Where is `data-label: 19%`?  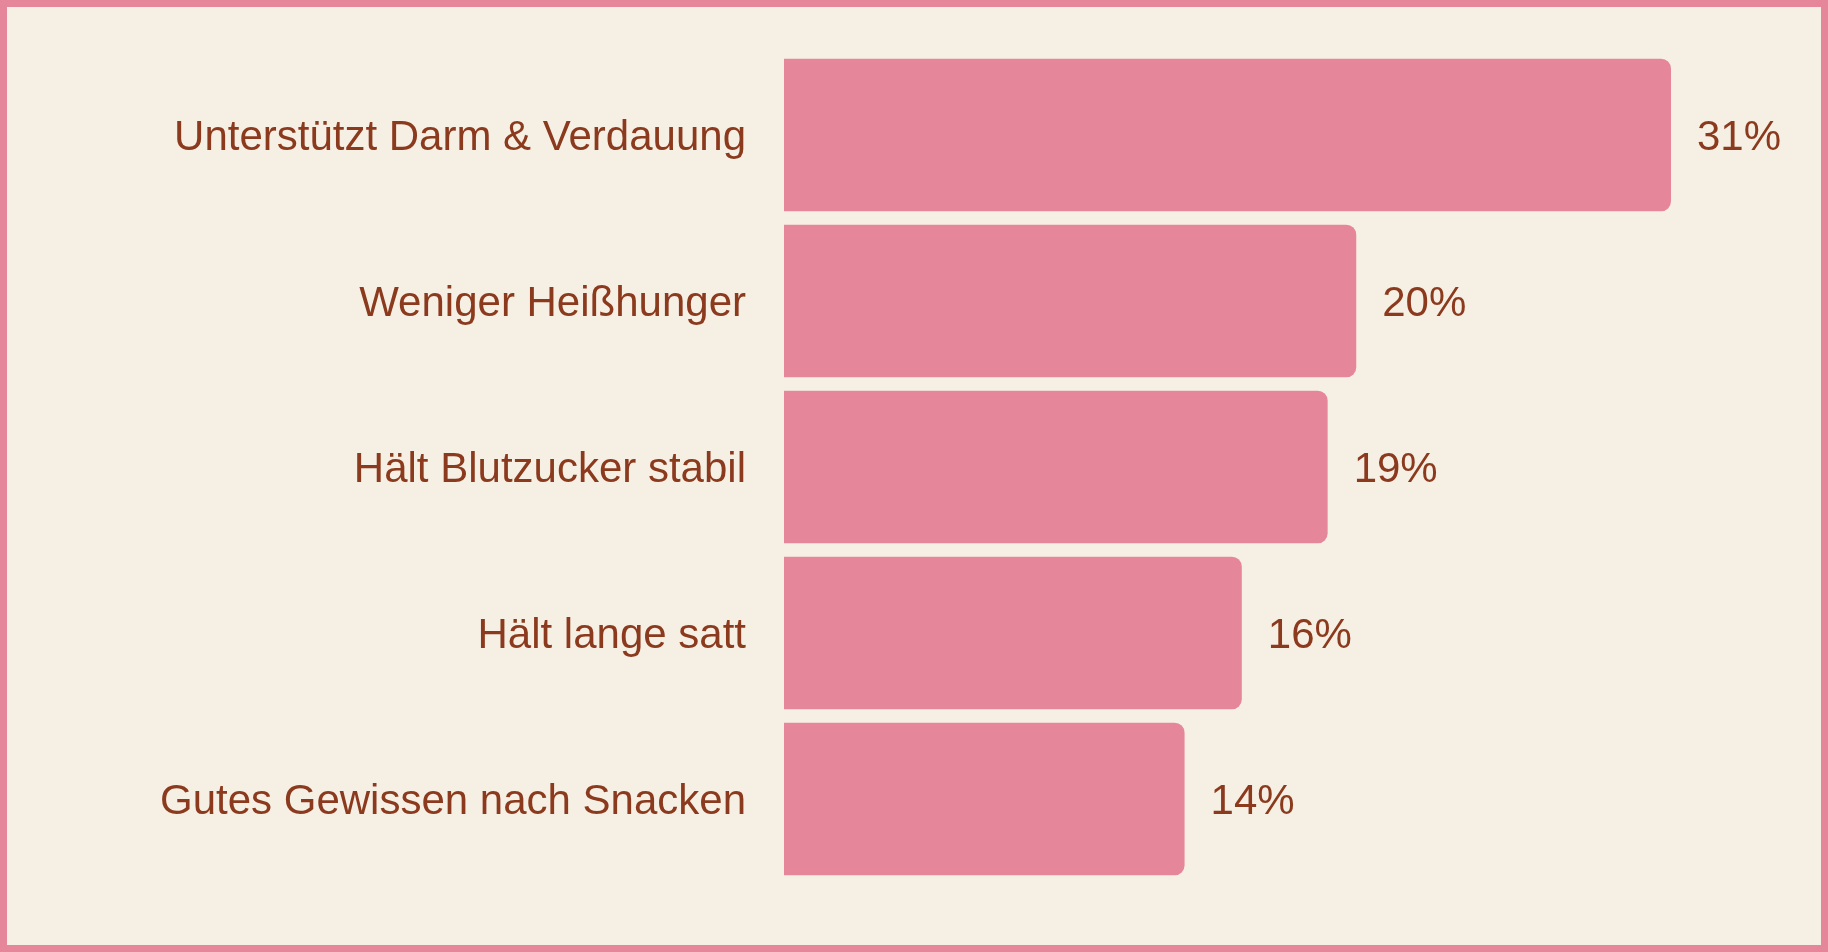 data-label: 19% is located at coordinates (1395, 467).